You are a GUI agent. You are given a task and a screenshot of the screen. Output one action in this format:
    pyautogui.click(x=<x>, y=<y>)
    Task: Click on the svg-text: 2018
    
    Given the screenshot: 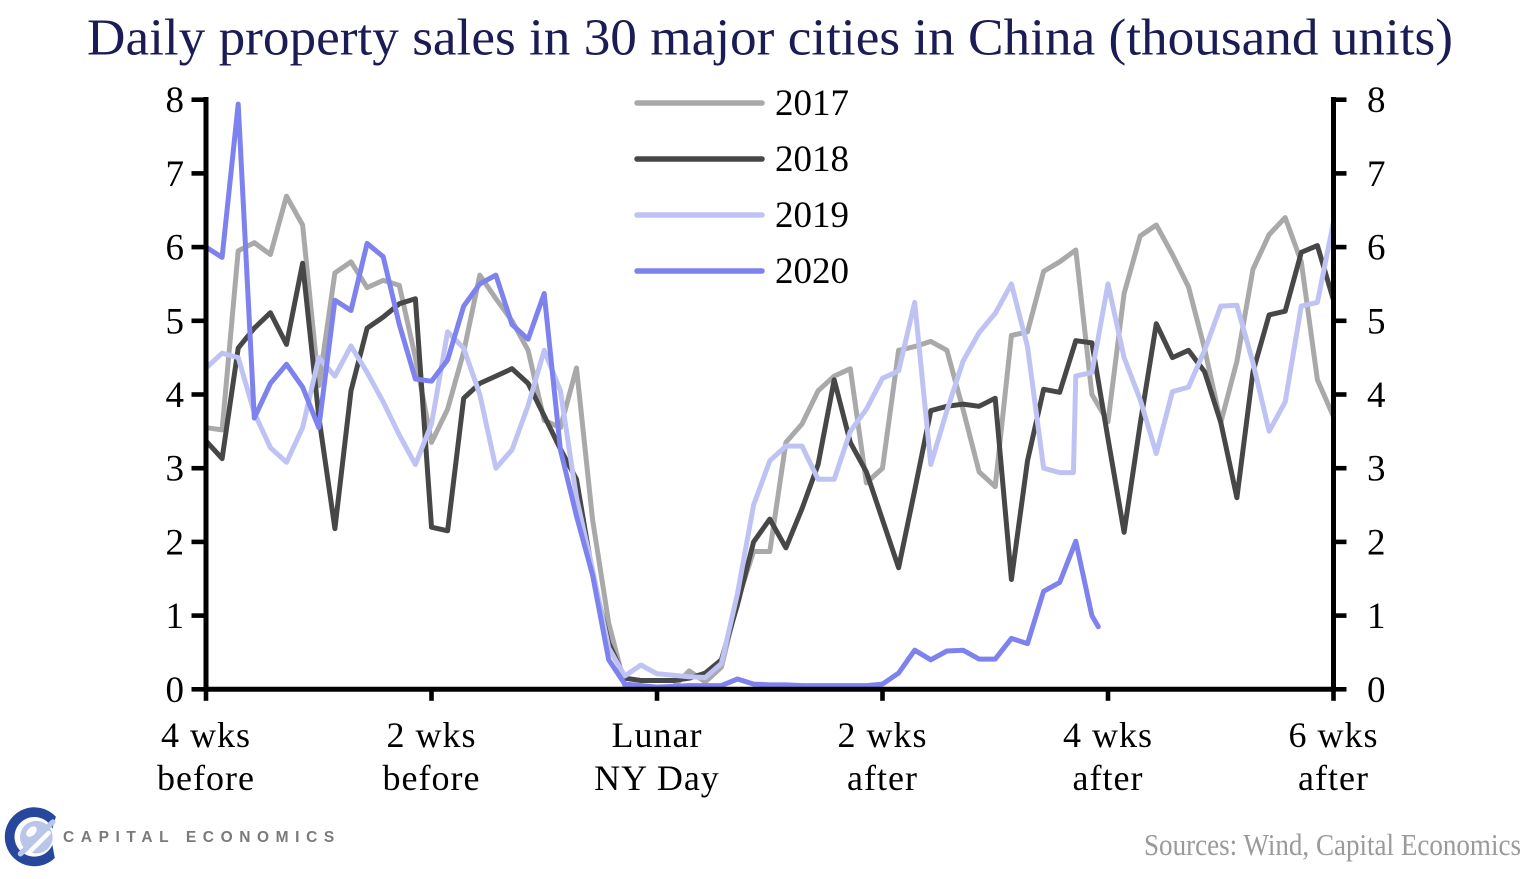 What is the action you would take?
    pyautogui.click(x=812, y=159)
    